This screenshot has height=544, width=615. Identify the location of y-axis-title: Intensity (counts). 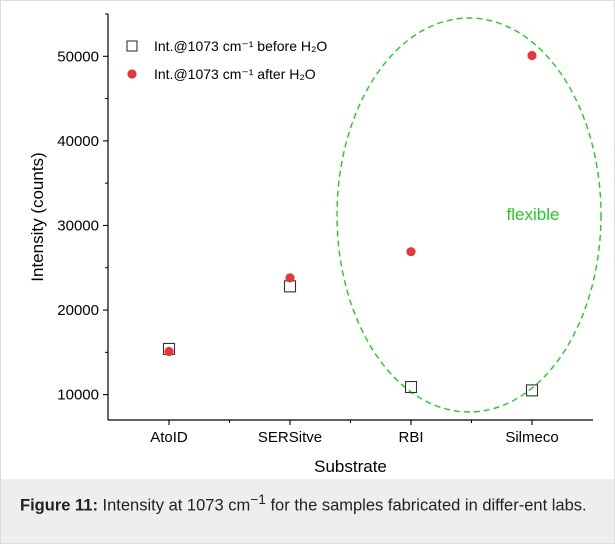
(37, 216).